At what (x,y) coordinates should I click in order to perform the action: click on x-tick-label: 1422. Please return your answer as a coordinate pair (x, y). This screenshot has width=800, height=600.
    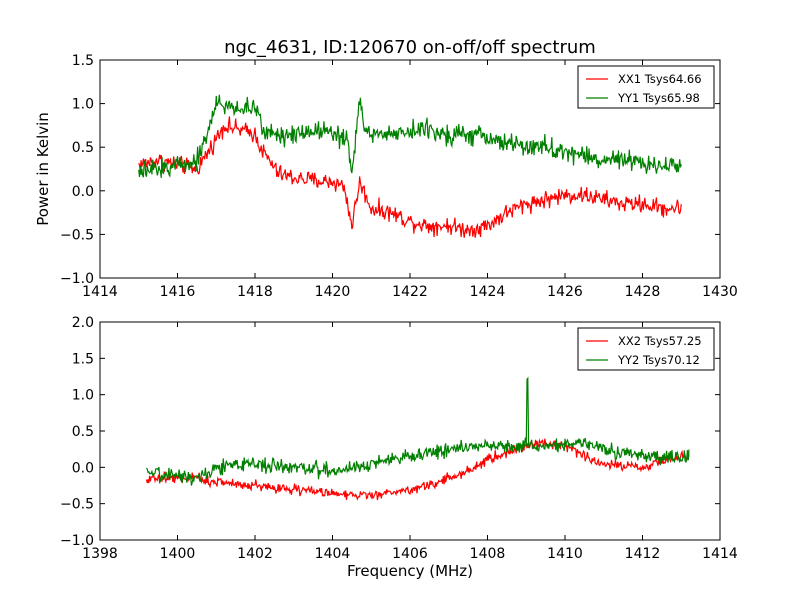
    Looking at the image, I should click on (410, 292).